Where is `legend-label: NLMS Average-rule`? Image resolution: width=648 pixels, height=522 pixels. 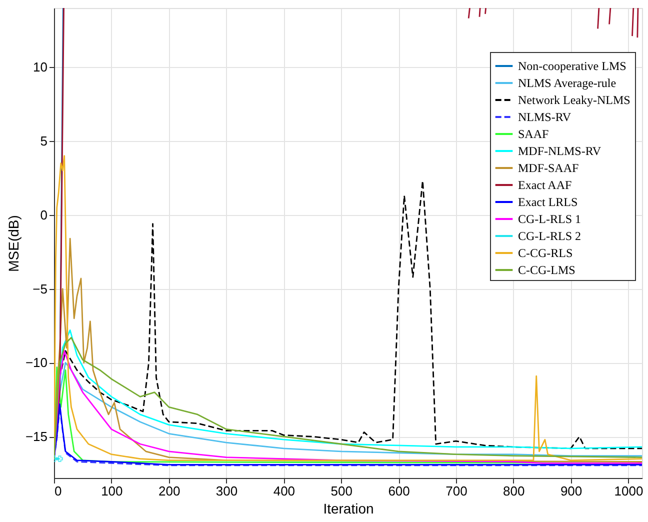
legend-label: NLMS Average-rule is located at coordinates (567, 83).